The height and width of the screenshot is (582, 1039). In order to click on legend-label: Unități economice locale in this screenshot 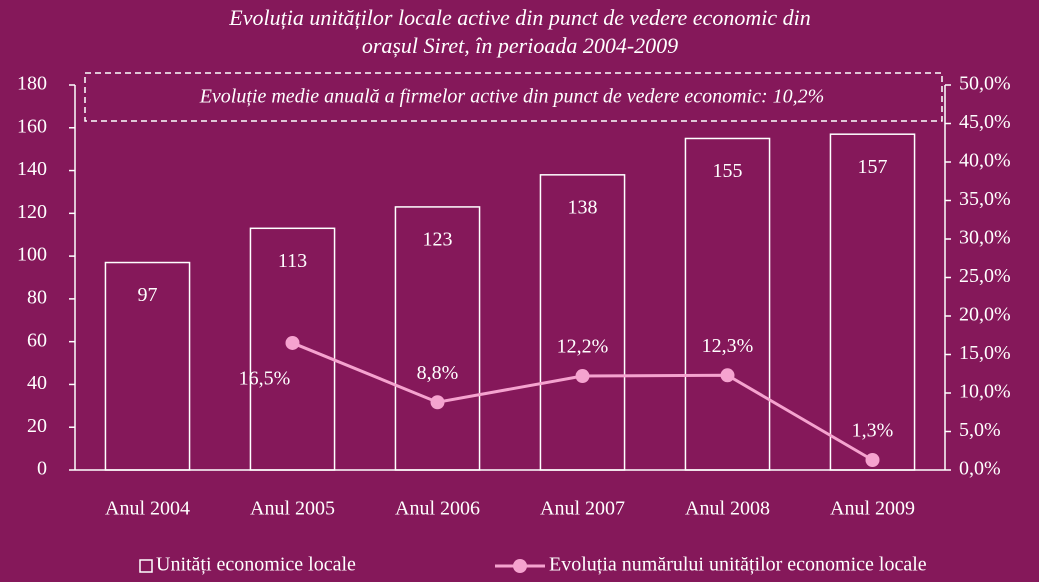, I will do `click(256, 565)`.